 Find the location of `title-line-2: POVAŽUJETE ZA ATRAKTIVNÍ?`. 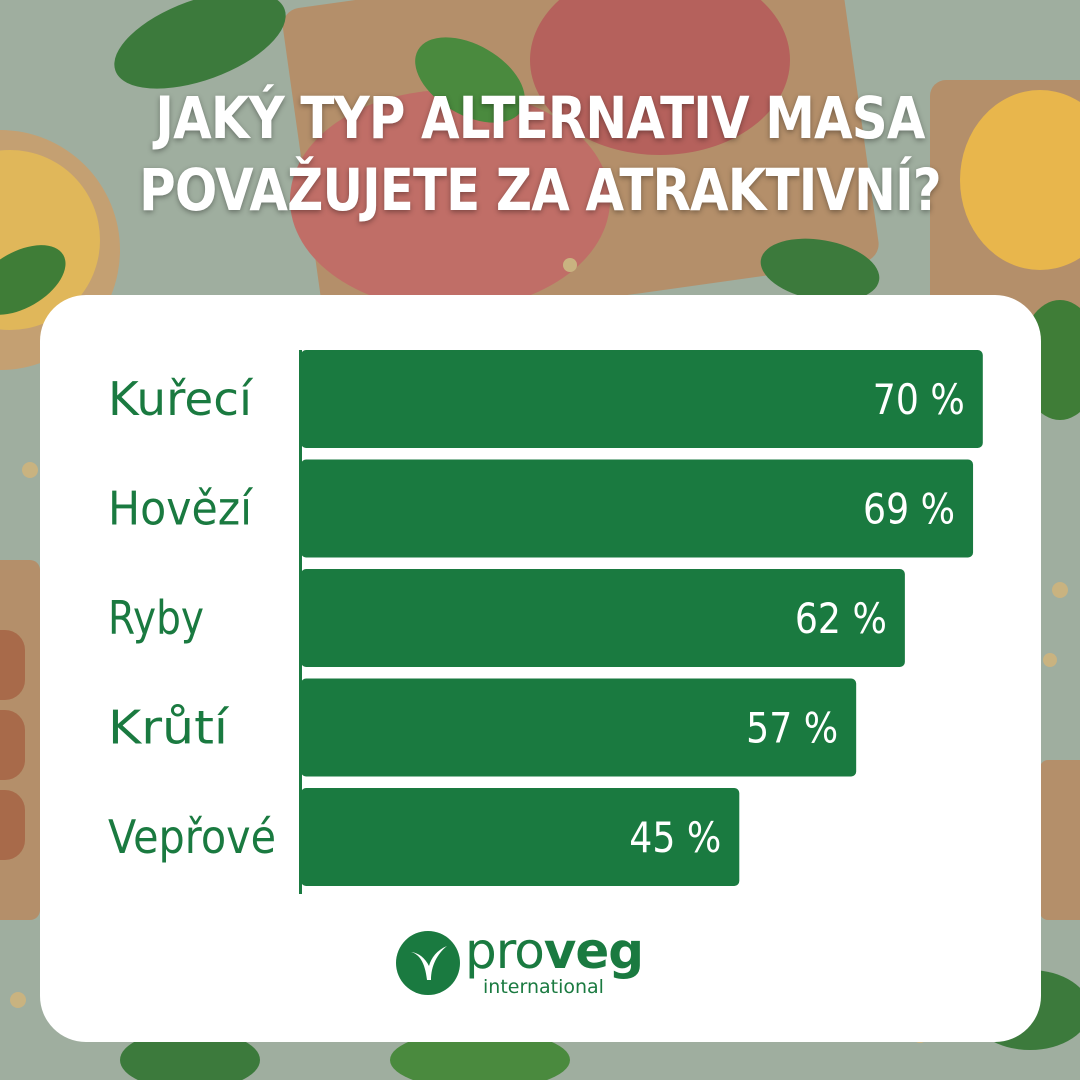

title-line-2: POVAŽUJETE ZA ATRAKTIVNÍ? is located at coordinates (540, 190).